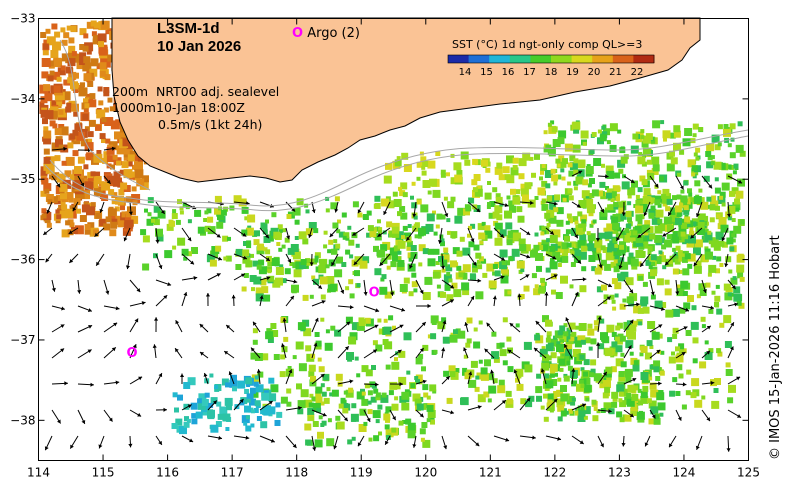  I want to click on colorbar-tick-label: 21, so click(615, 72).